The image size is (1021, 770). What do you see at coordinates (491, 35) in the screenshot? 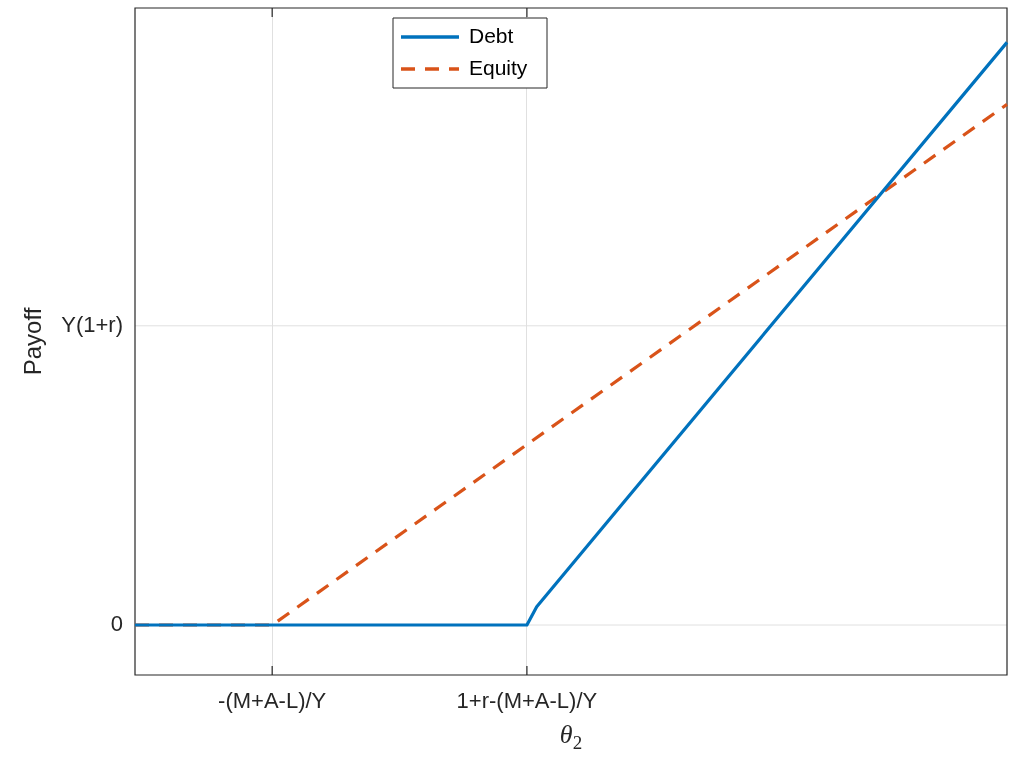
I see `legend-label: Debt` at bounding box center [491, 35].